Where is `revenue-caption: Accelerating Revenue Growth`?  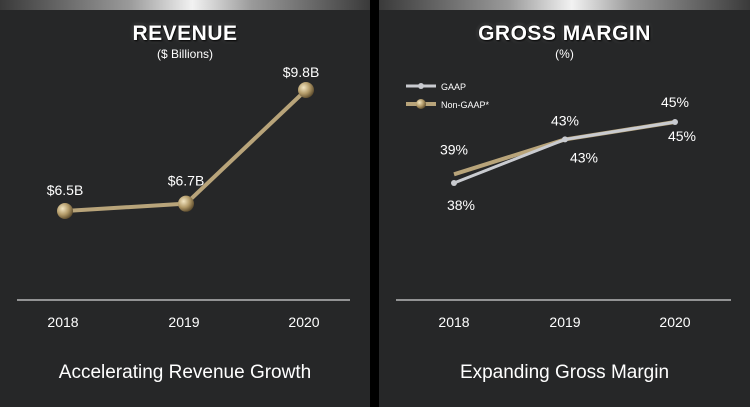 revenue-caption: Accelerating Revenue Growth is located at coordinates (185, 372).